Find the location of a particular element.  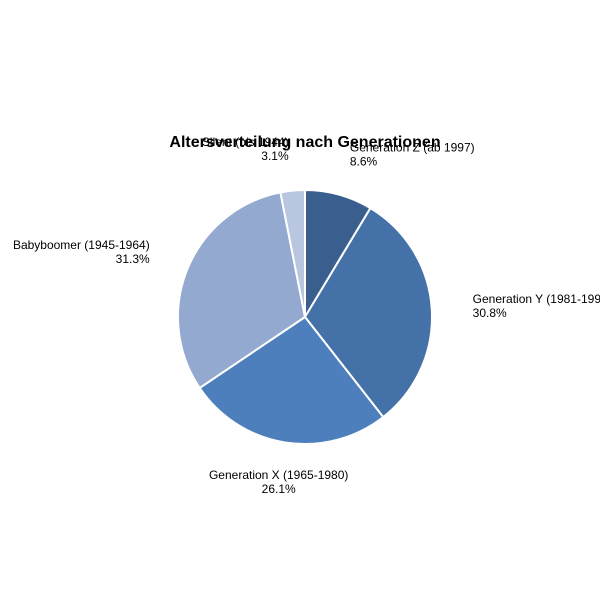

slice-label: Babyboomer (1945-1964) is located at coordinates (81, 245).